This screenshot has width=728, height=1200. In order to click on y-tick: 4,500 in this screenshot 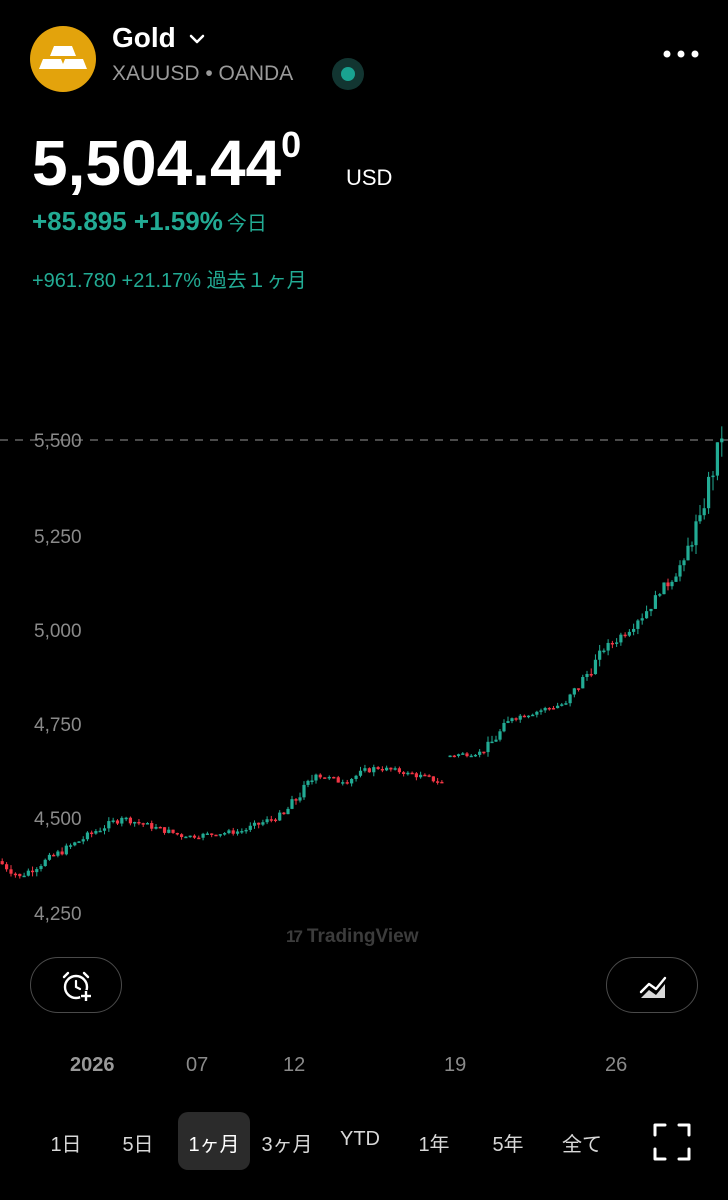, I will do `click(58, 819)`.